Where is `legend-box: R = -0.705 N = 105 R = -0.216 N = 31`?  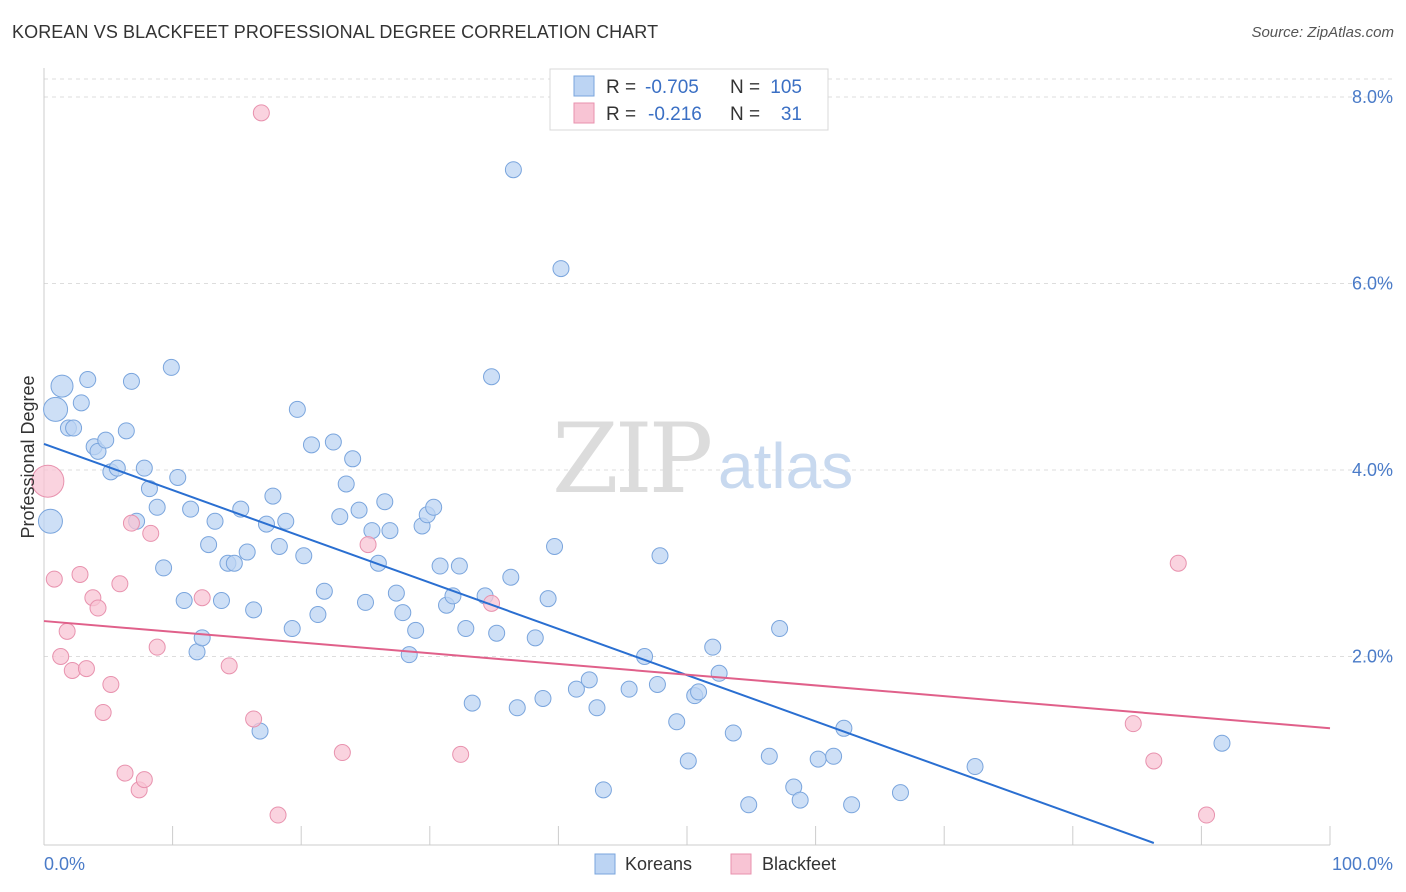 legend-box: R = -0.705 N = 105 R = -0.216 N = 31 is located at coordinates (689, 99).